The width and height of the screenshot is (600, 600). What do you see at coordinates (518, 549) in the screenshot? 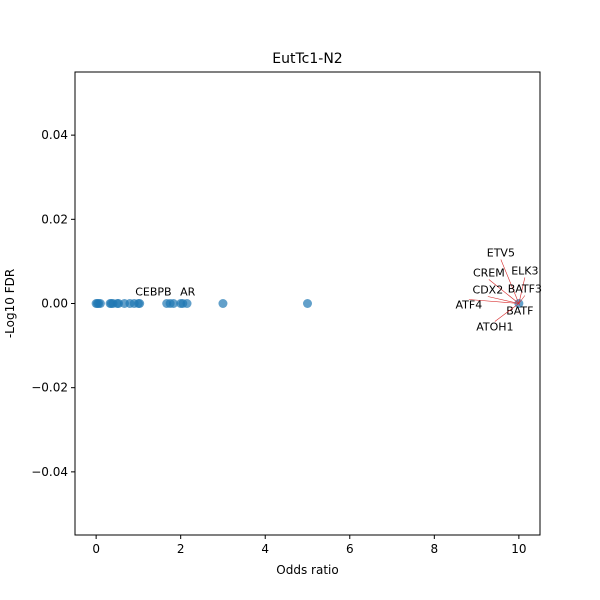
I see `x-tick-label: 10` at bounding box center [518, 549].